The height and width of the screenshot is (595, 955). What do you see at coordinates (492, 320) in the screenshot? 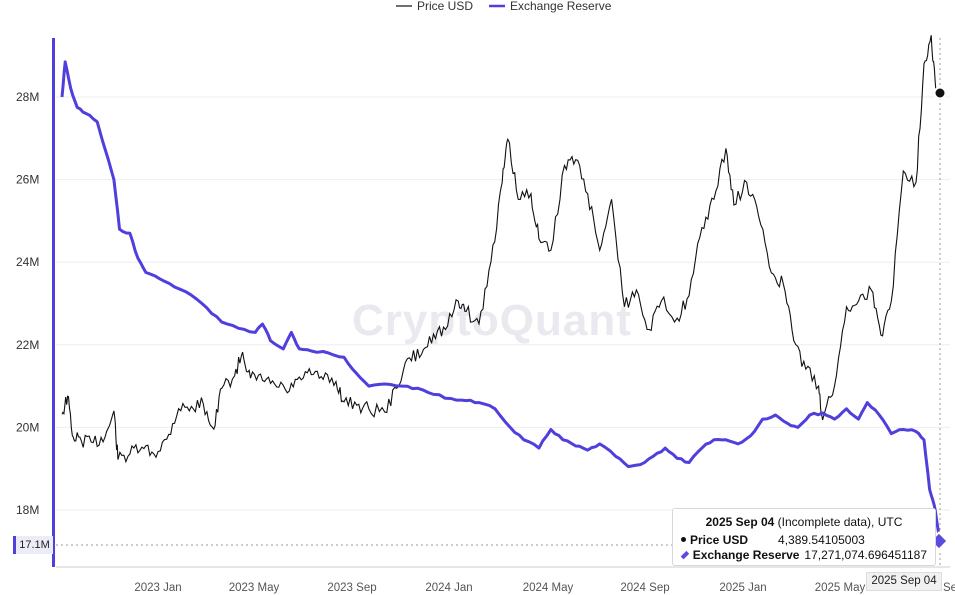
I see `watermark: CryptoQuant` at bounding box center [492, 320].